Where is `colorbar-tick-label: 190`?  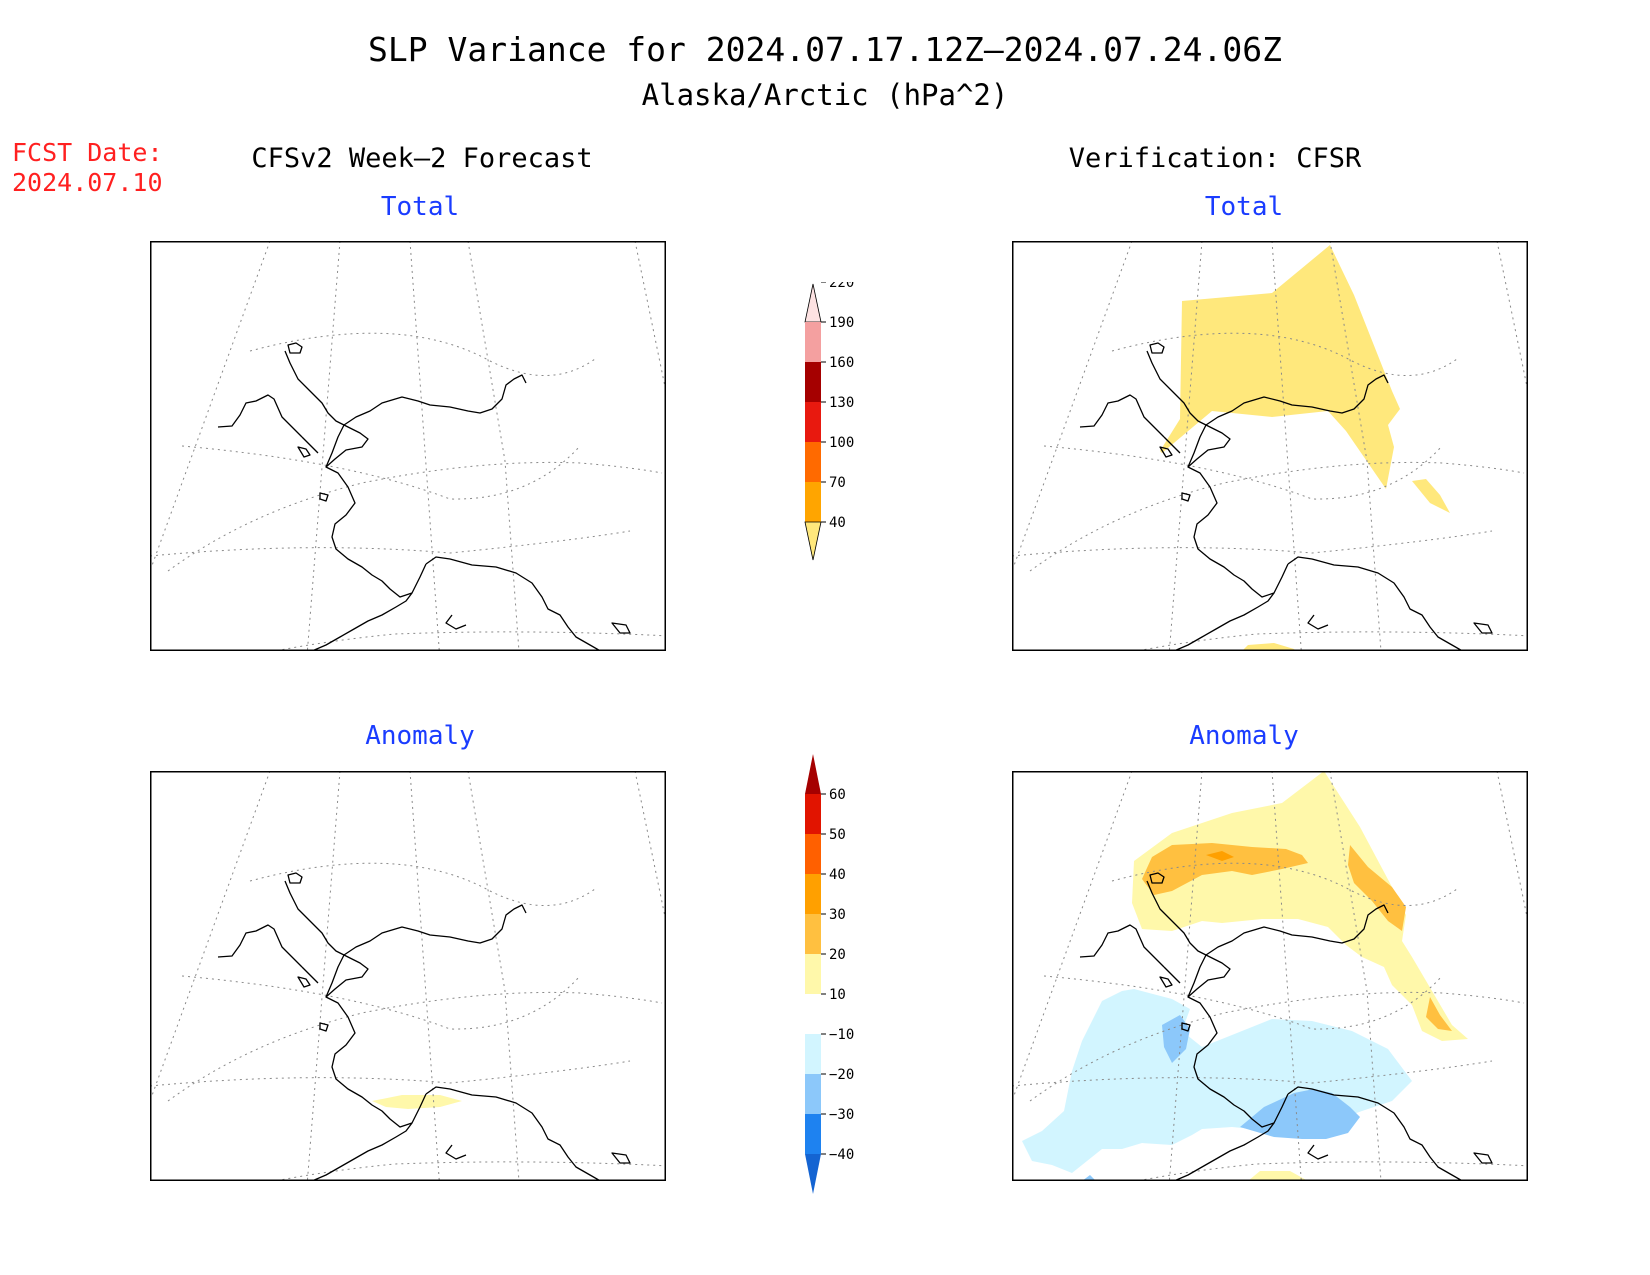
colorbar-tick-label: 190 is located at coordinates (841, 323).